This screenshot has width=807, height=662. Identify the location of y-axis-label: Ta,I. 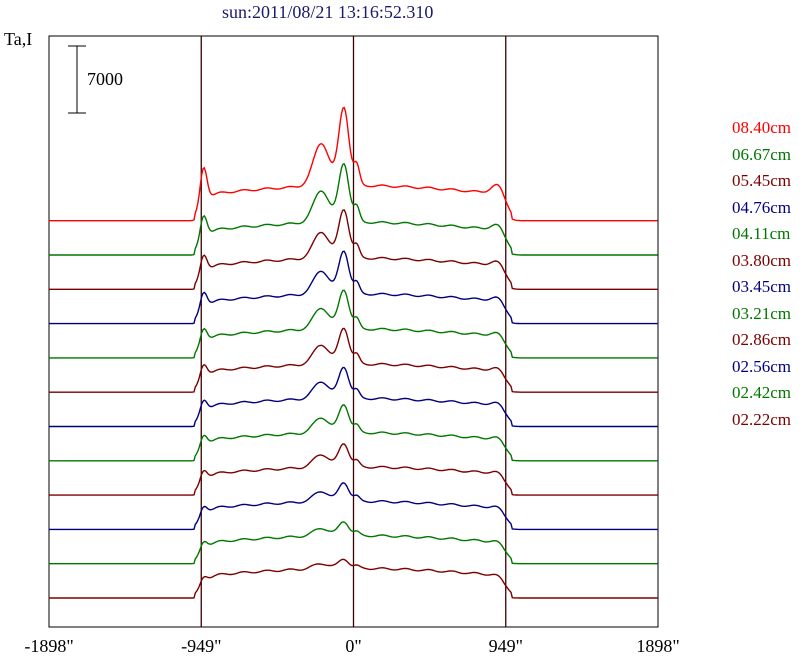
(18, 39).